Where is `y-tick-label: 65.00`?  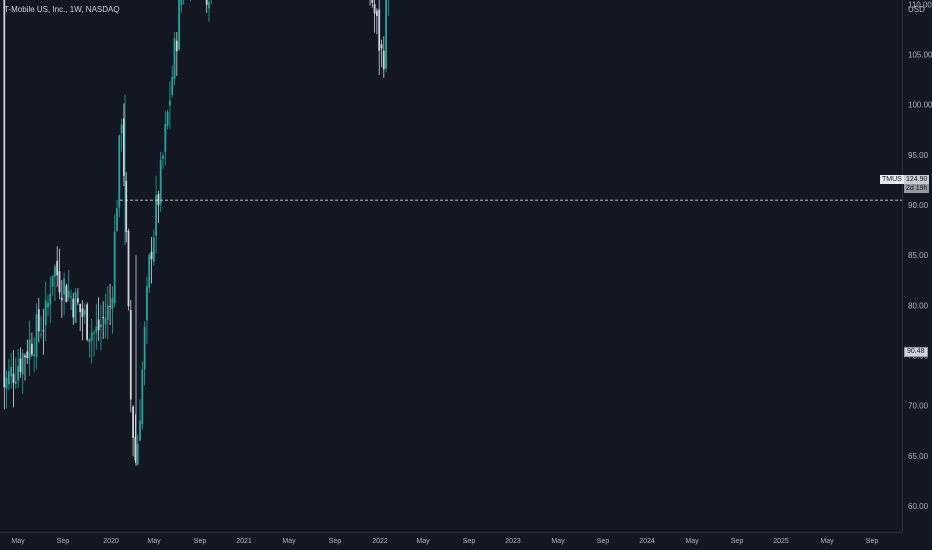
y-tick-label: 65.00 is located at coordinates (918, 456).